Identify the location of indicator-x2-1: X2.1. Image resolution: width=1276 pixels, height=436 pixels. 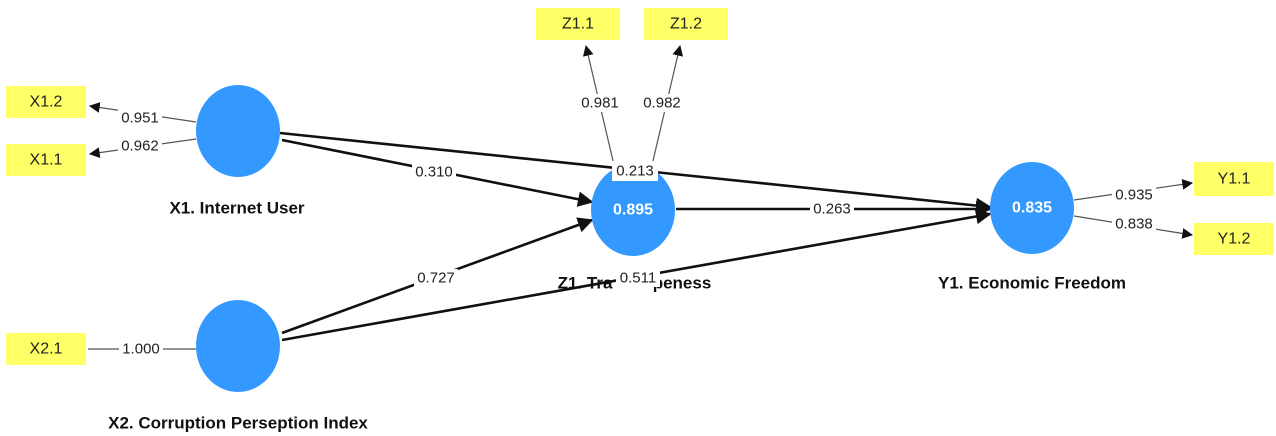
(46, 349).